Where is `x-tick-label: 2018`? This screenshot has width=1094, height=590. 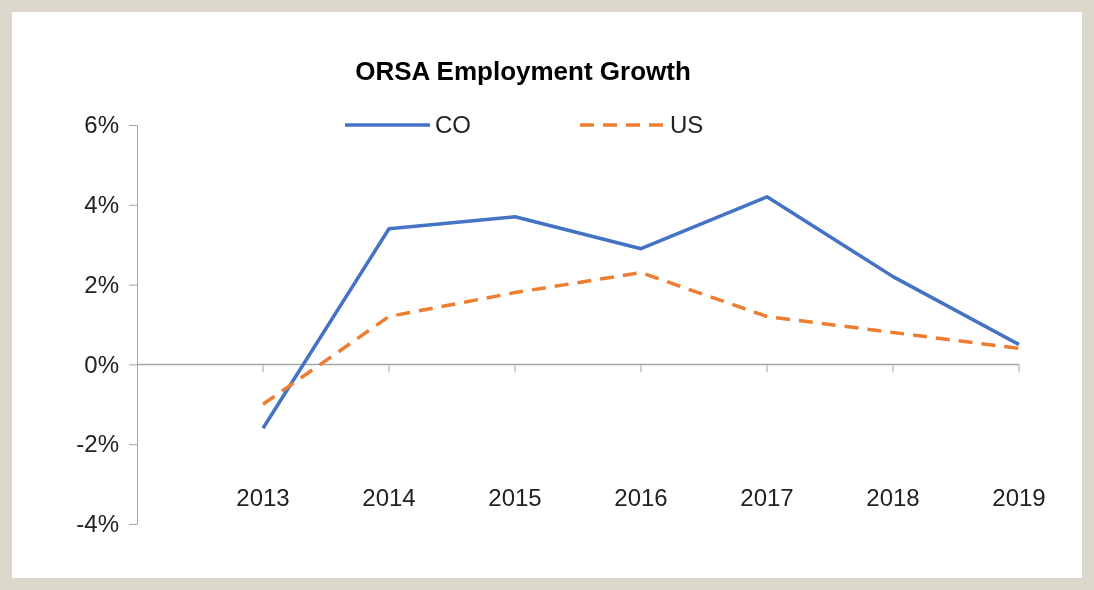
x-tick-label: 2018 is located at coordinates (893, 497).